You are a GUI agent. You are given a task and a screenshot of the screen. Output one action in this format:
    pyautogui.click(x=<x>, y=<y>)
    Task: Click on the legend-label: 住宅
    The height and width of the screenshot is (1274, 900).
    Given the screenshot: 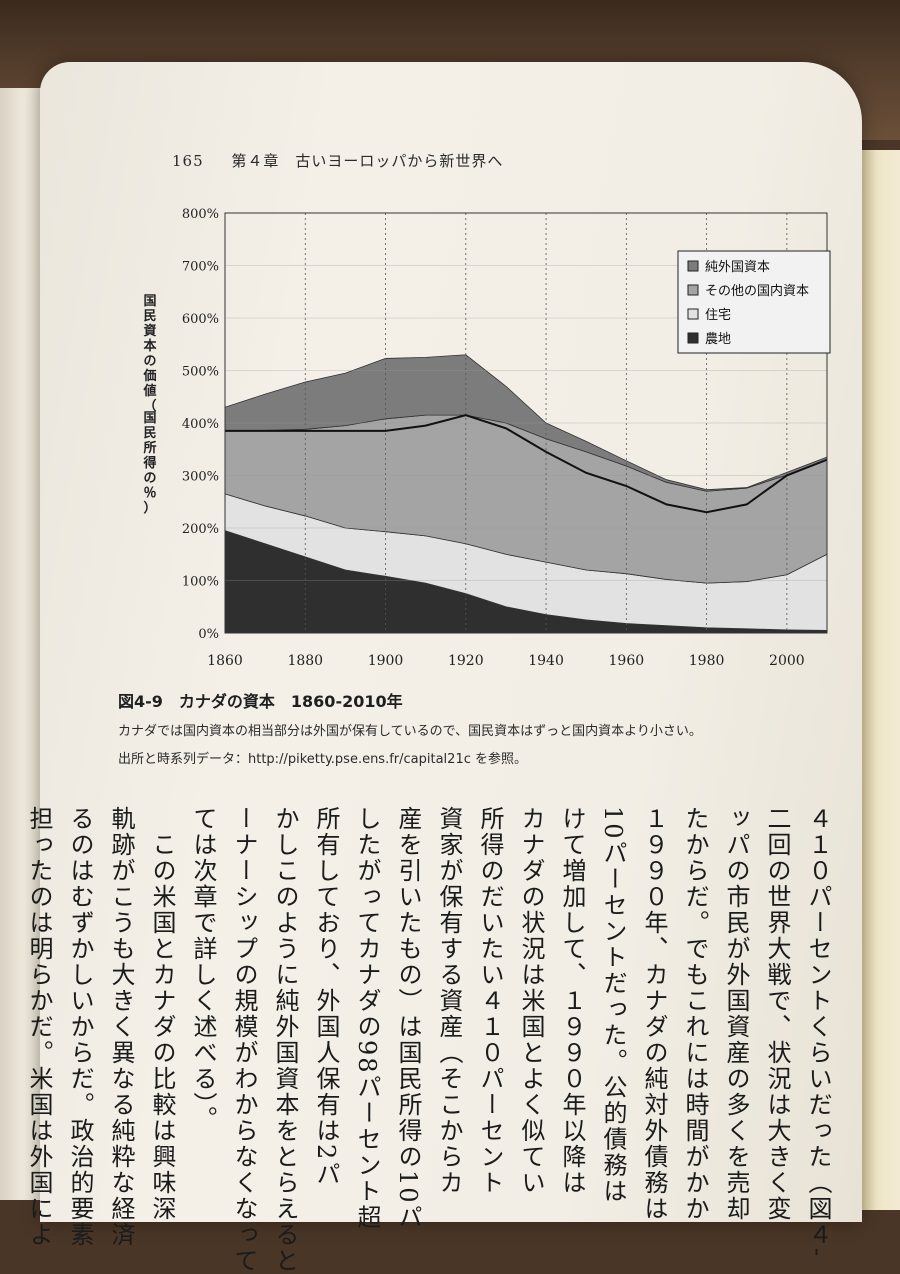 What is the action you would take?
    pyautogui.click(x=718, y=315)
    